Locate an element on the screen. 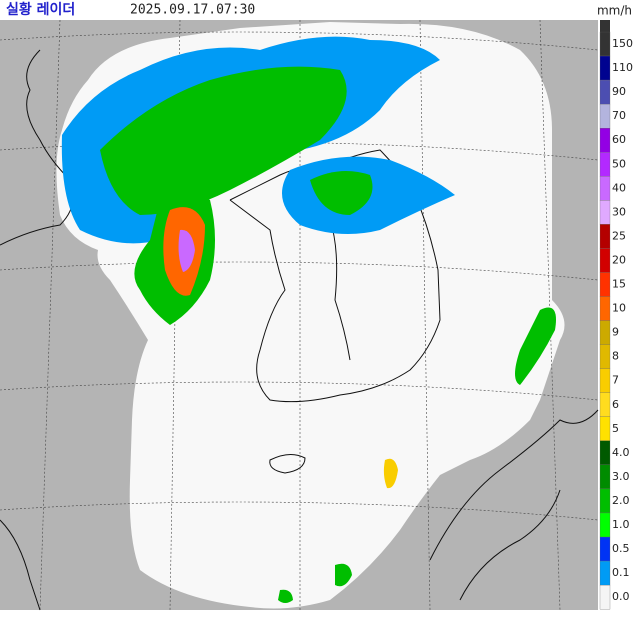 The image size is (635, 620). legend-top is located at coordinates (605, 26).